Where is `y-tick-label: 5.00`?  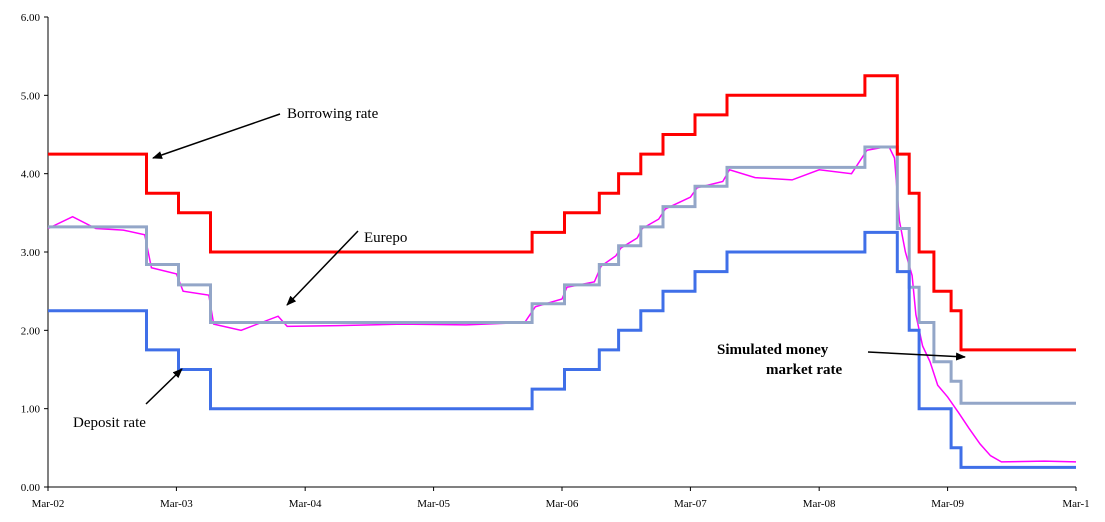
y-tick-label: 5.00 is located at coordinates (31, 96).